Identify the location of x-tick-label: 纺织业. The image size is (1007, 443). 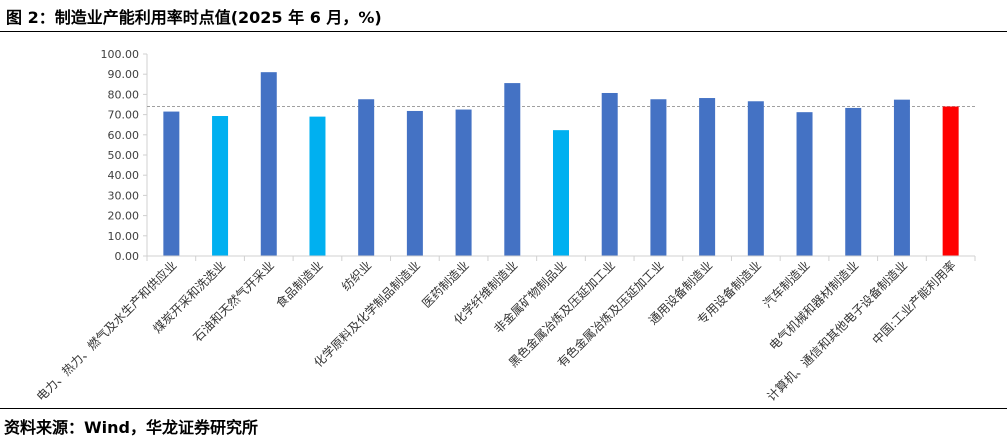
(356, 275).